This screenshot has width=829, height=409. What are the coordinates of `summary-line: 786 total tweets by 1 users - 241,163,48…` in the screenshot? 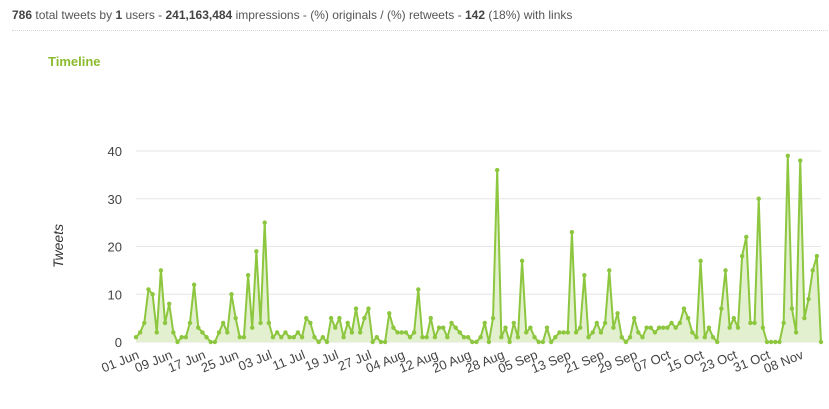 It's located at (292, 15).